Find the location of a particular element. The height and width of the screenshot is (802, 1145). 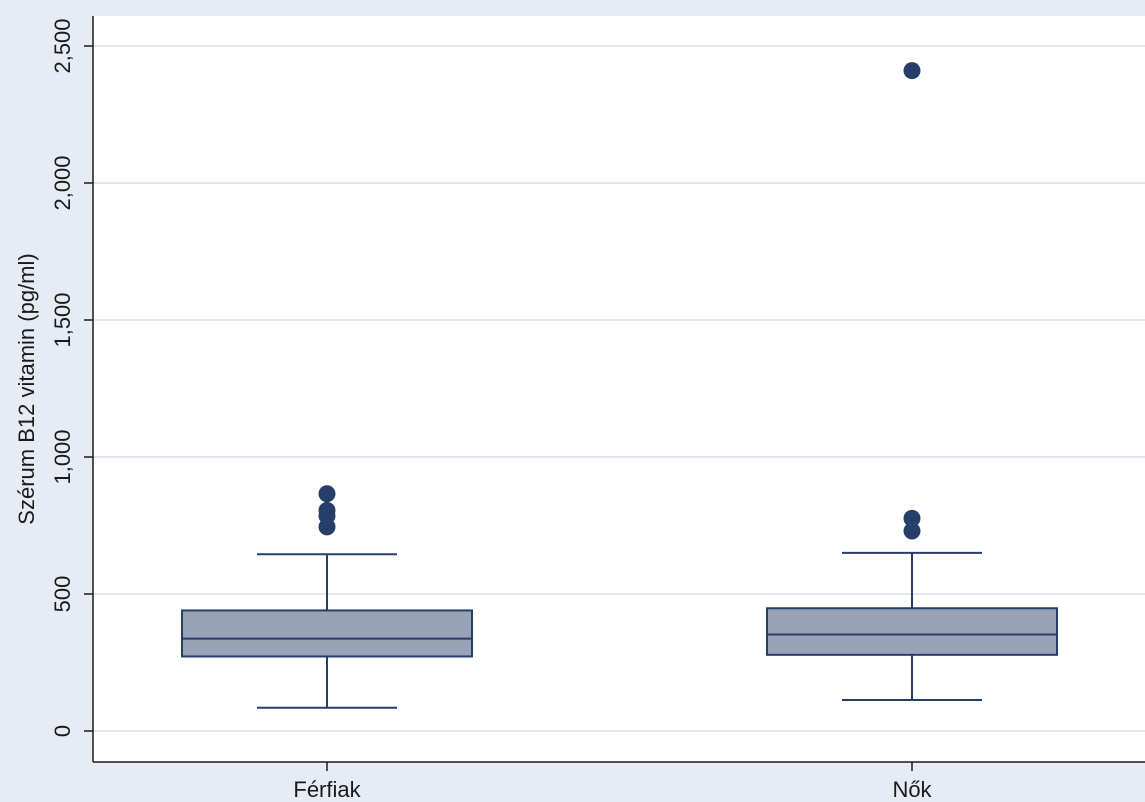

y-tick-label: 500 is located at coordinates (62, 594).